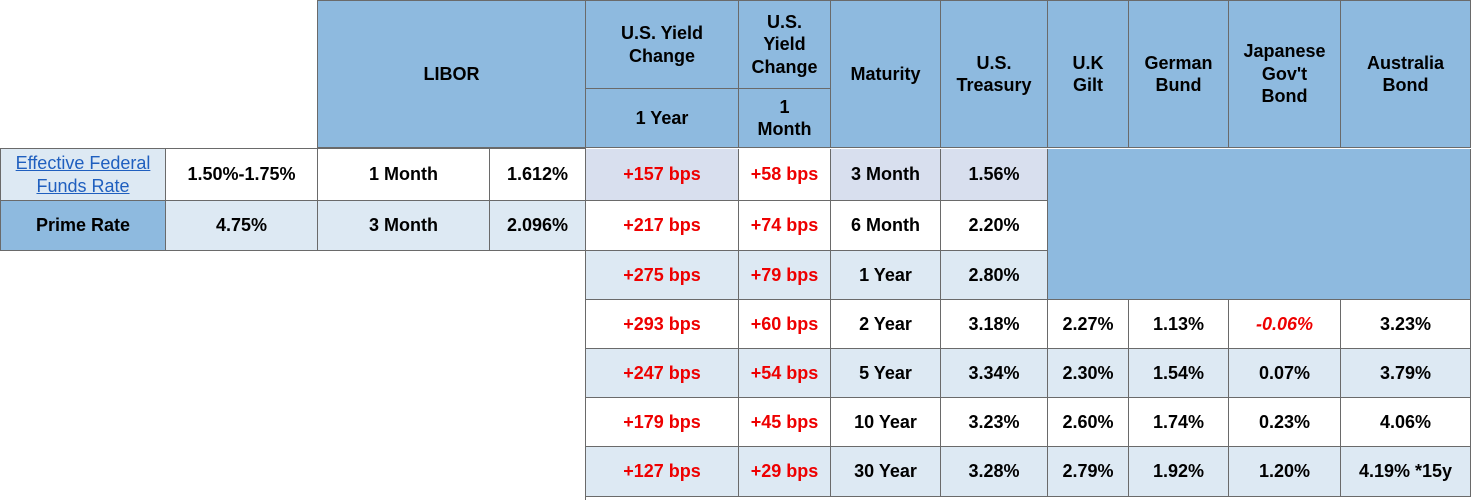 The image size is (1471, 500). I want to click on uk-gilt-yield: 2.79%, so click(1088, 472).